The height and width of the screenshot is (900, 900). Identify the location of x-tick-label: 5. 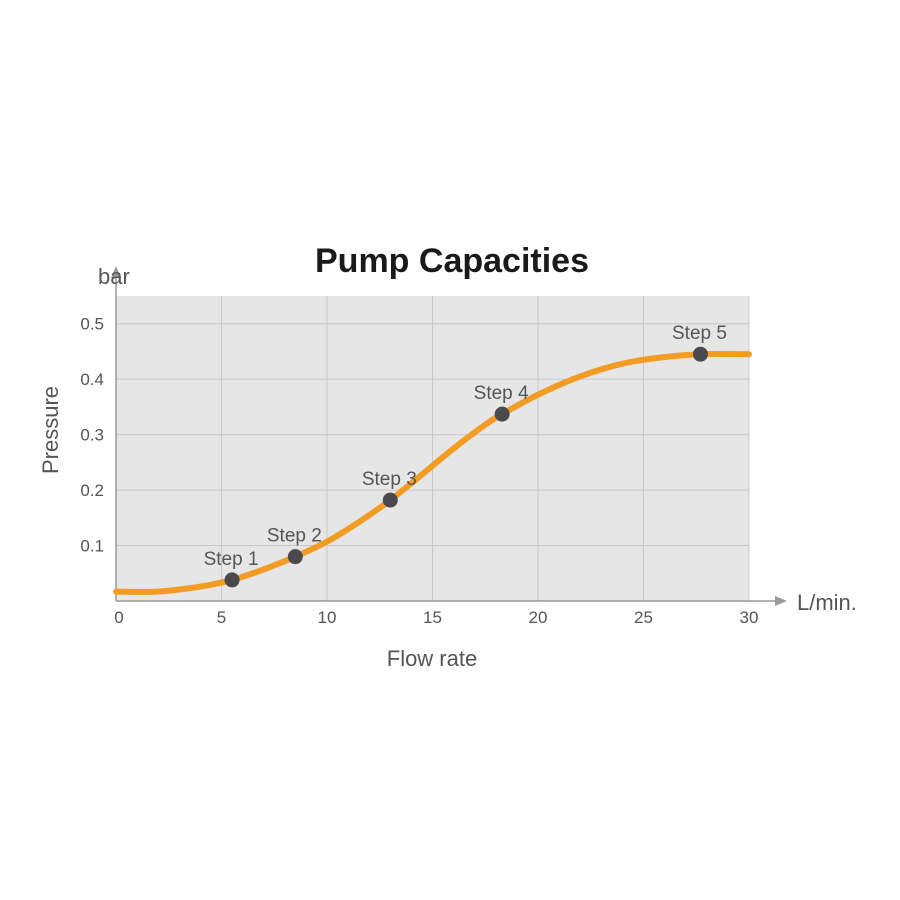
(221, 617).